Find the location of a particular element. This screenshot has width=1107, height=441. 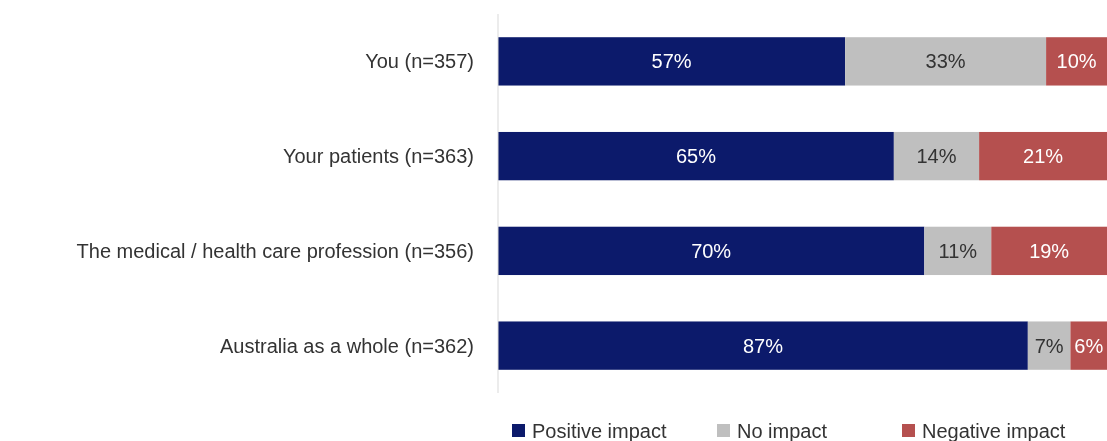

data-label: 6% is located at coordinates (1089, 345).